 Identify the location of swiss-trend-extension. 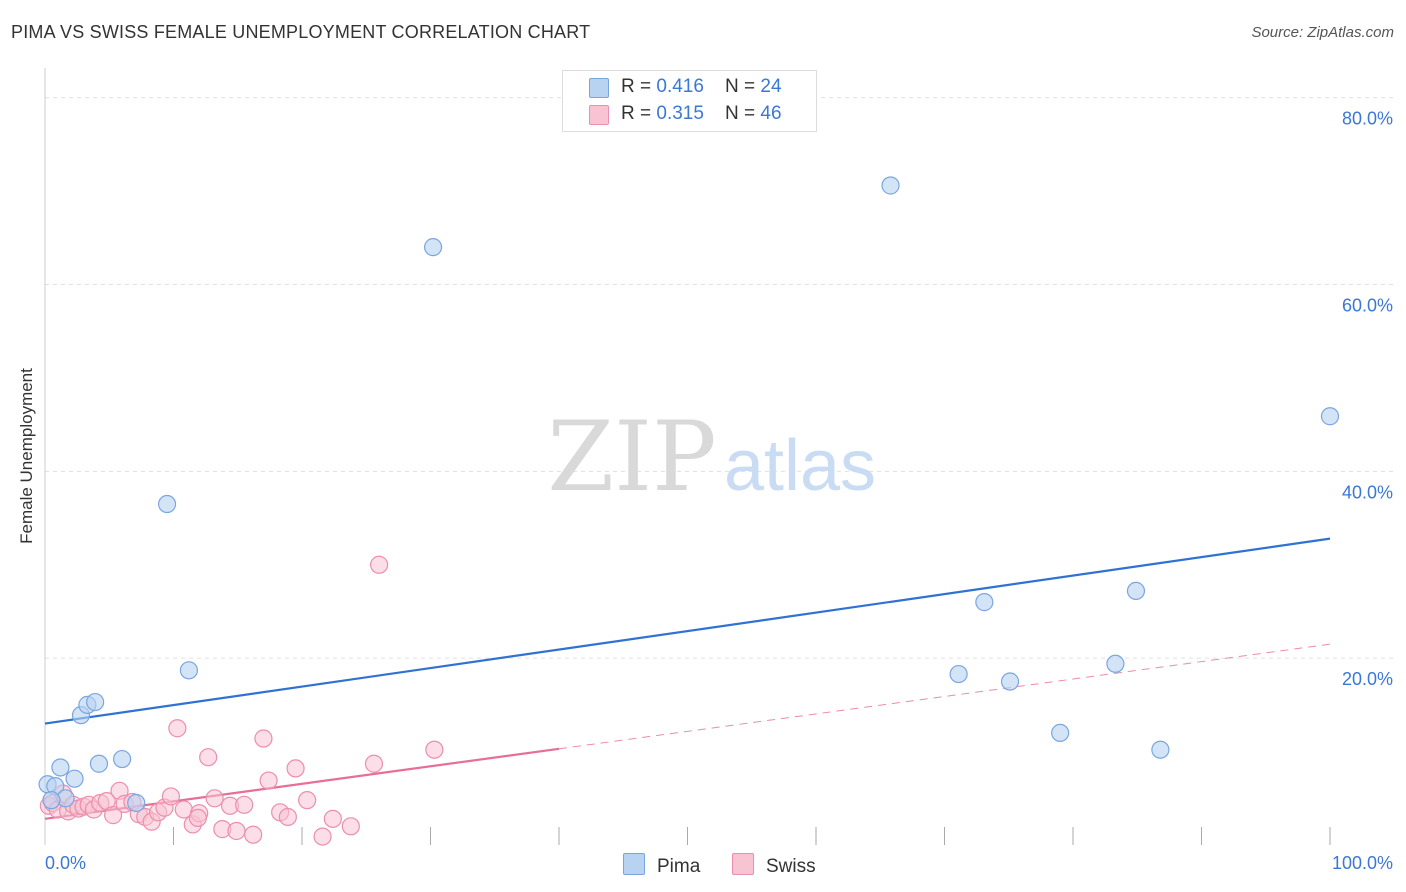
(944, 696).